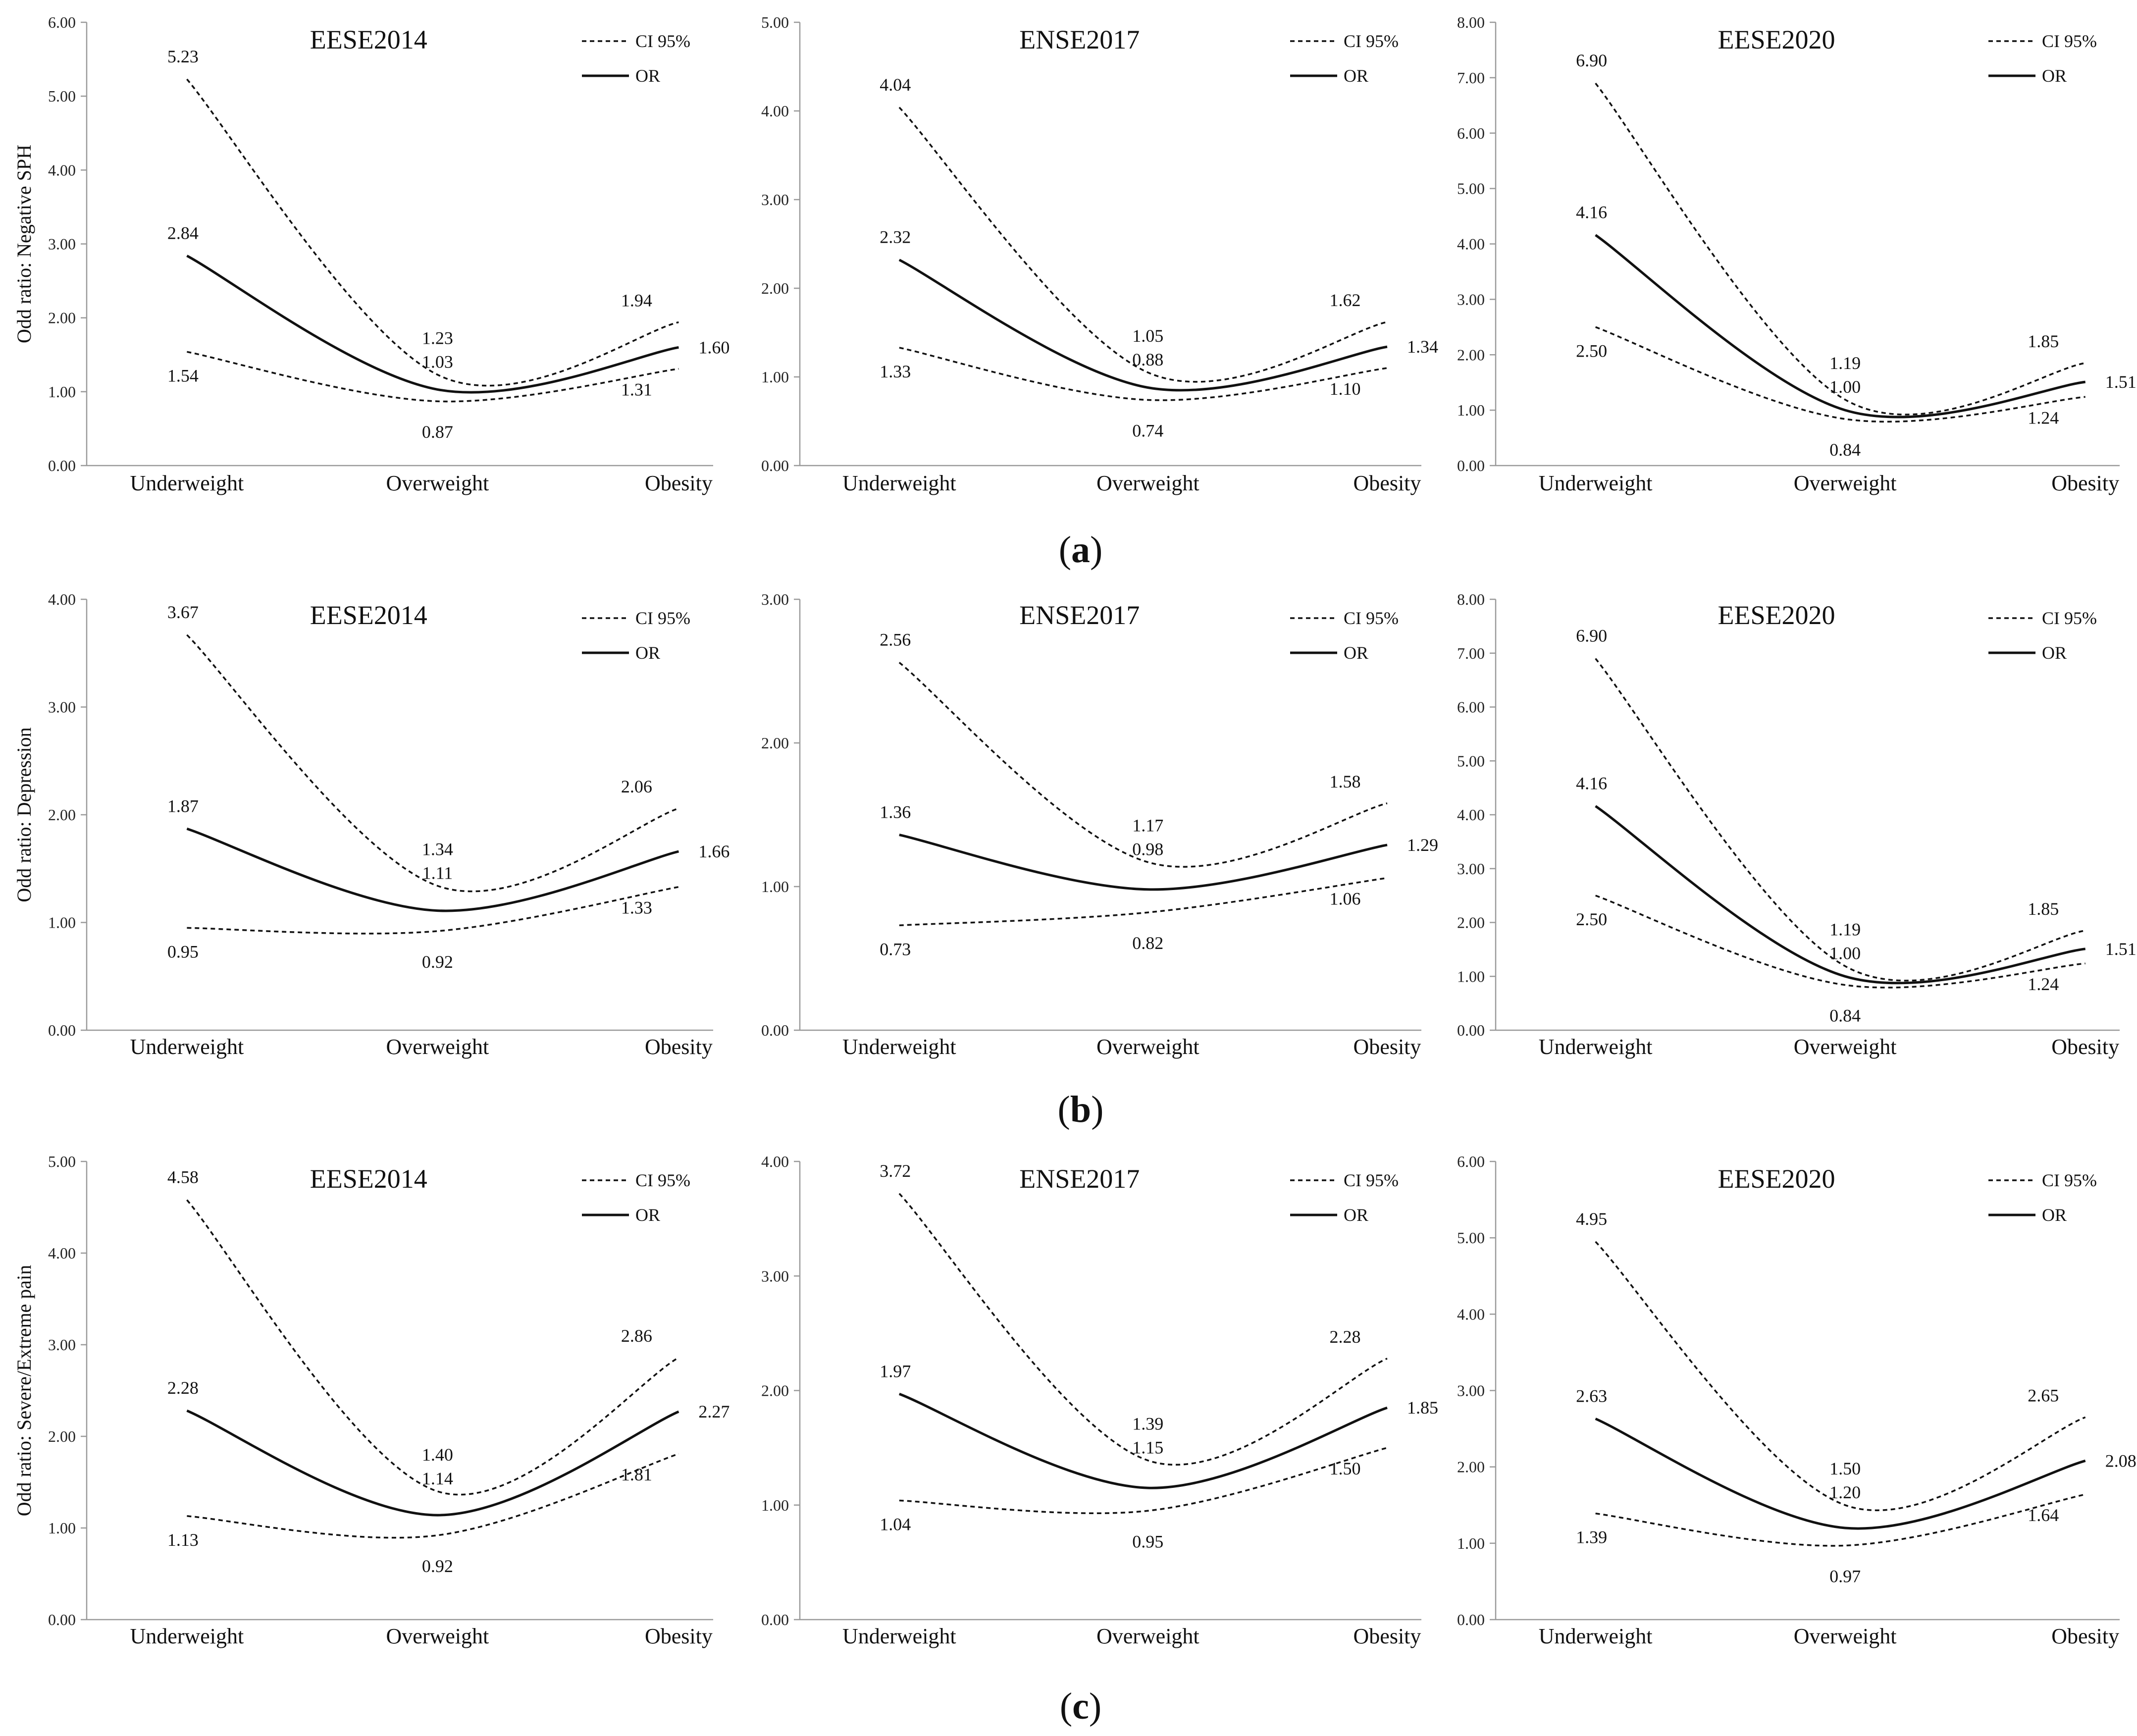 The width and height of the screenshot is (2137, 1736). What do you see at coordinates (895, 812) in the screenshot?
I see `data-label-or: 1.36` at bounding box center [895, 812].